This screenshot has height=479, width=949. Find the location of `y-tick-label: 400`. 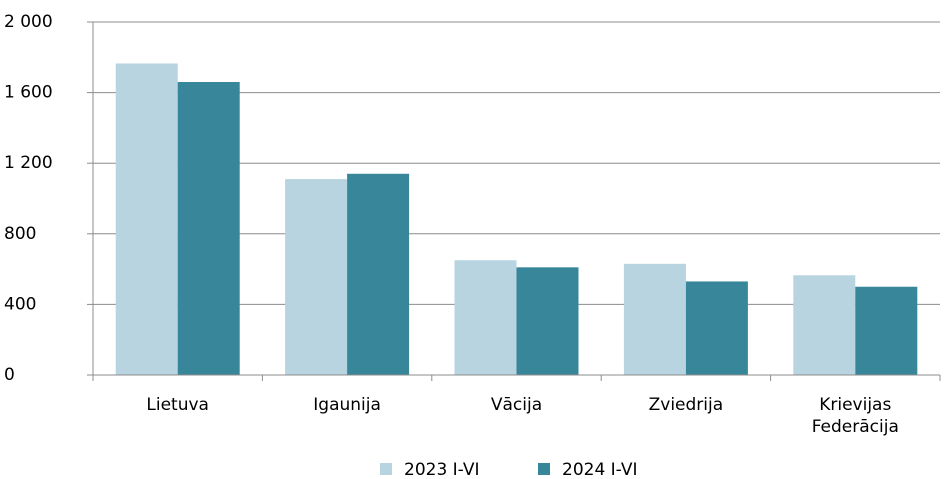

y-tick-label: 400 is located at coordinates (20, 304).